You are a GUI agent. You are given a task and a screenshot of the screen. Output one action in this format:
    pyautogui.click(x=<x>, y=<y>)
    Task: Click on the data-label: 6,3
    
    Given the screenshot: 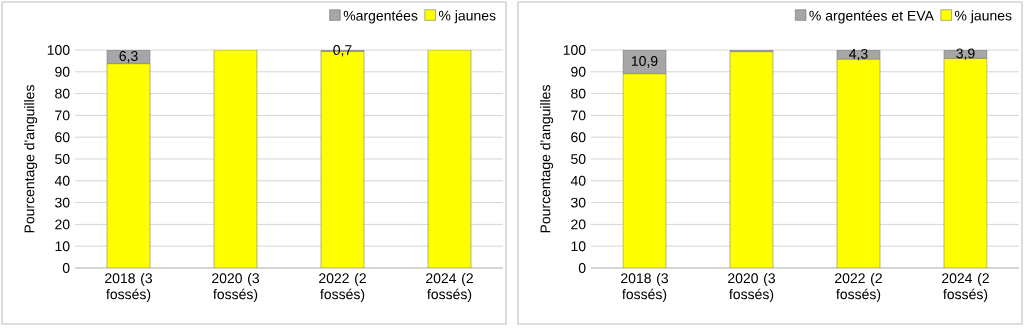 What is the action you would take?
    pyautogui.click(x=128, y=57)
    